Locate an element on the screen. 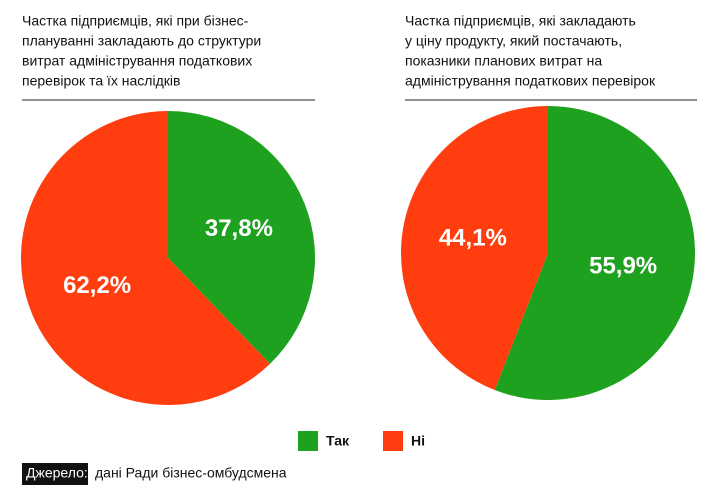 The image size is (710, 495). chart-title: у ціну продукту, який постачають, is located at coordinates (513, 41).